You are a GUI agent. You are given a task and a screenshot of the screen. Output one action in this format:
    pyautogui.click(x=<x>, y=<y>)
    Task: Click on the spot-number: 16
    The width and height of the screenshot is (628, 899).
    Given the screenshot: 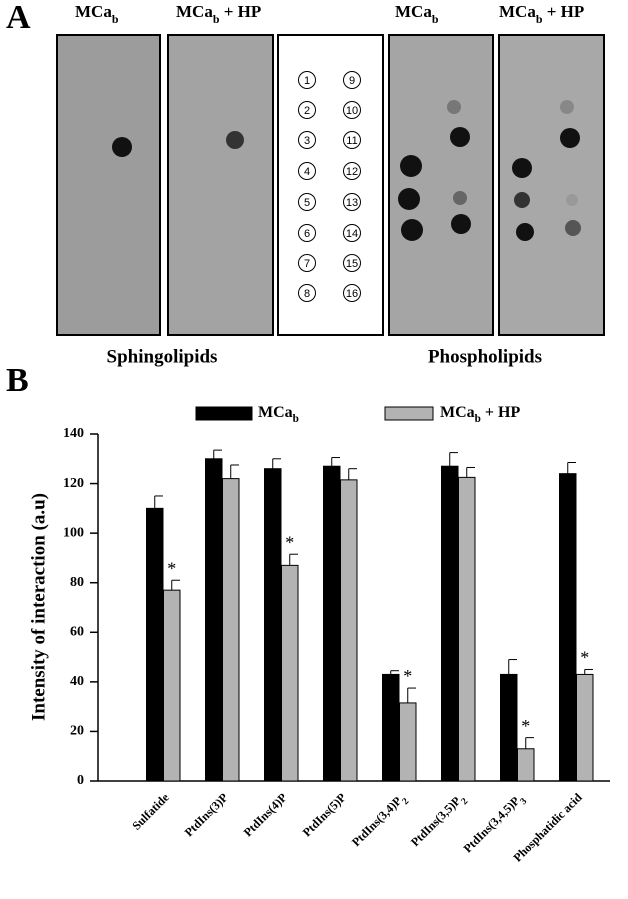 What is the action you would take?
    pyautogui.click(x=352, y=294)
    